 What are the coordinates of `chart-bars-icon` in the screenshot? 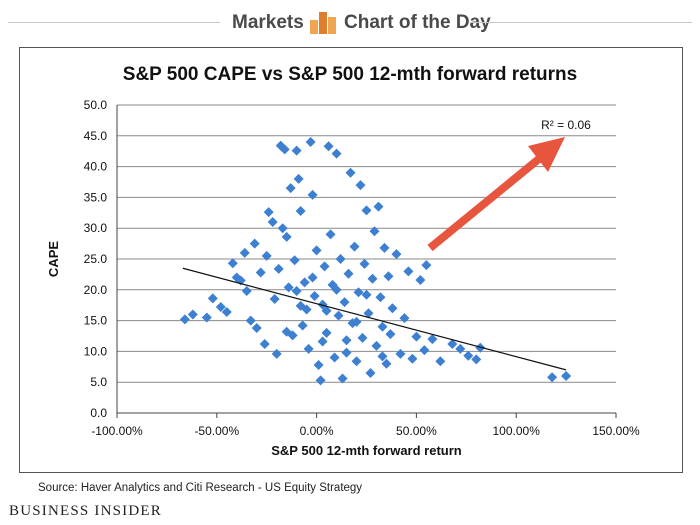 It's located at (323, 23).